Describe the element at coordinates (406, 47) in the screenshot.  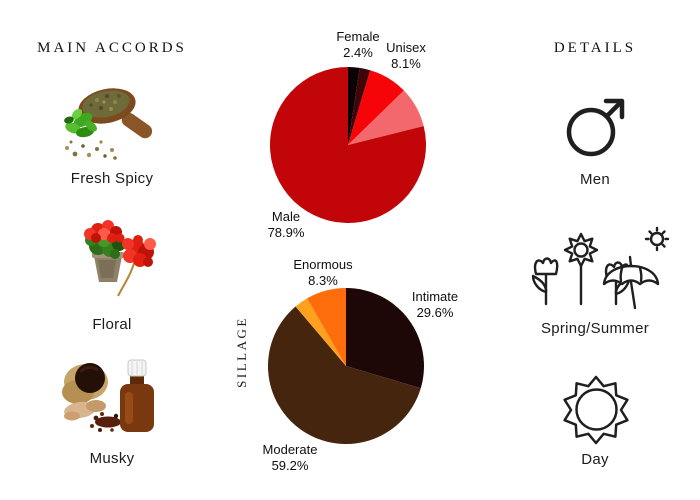
I see `pie-label-unisex-name: Unisex` at that location.